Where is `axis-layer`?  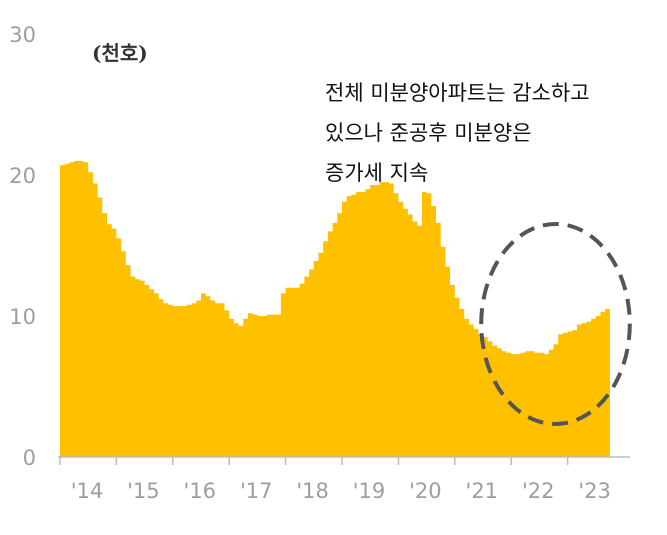
axis-layer is located at coordinates (344, 460).